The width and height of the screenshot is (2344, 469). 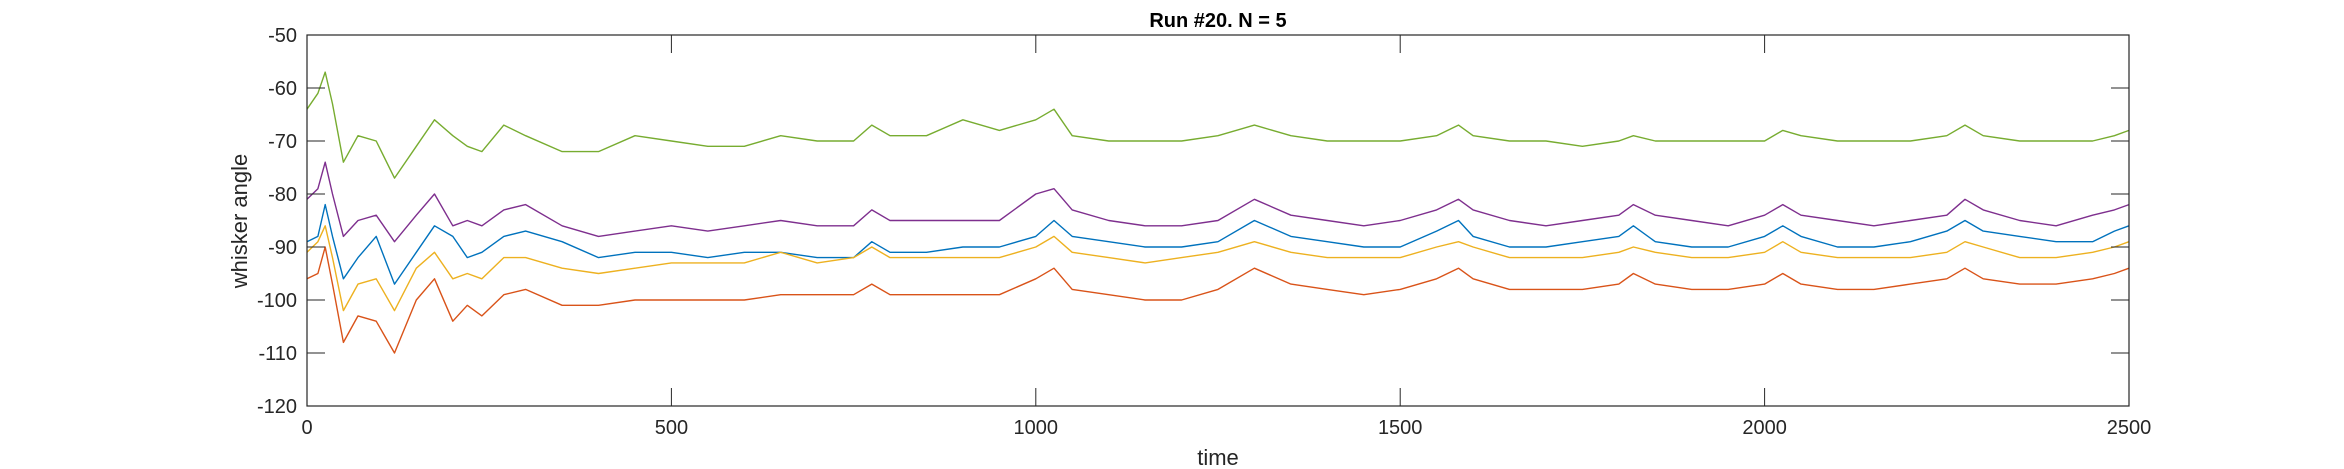 What do you see at coordinates (1036, 428) in the screenshot?
I see `x-tick-label: 1000` at bounding box center [1036, 428].